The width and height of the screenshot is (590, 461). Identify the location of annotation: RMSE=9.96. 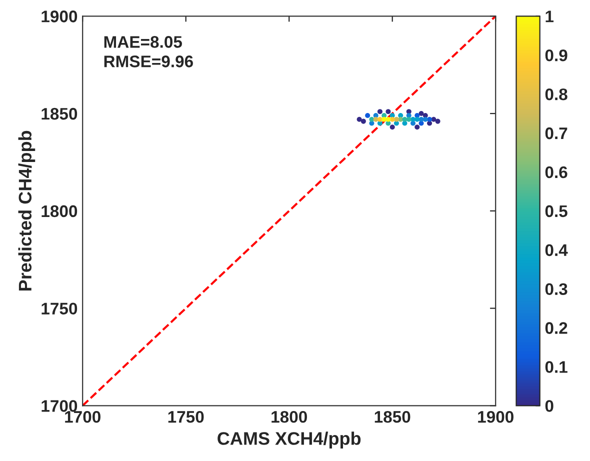
(148, 62).